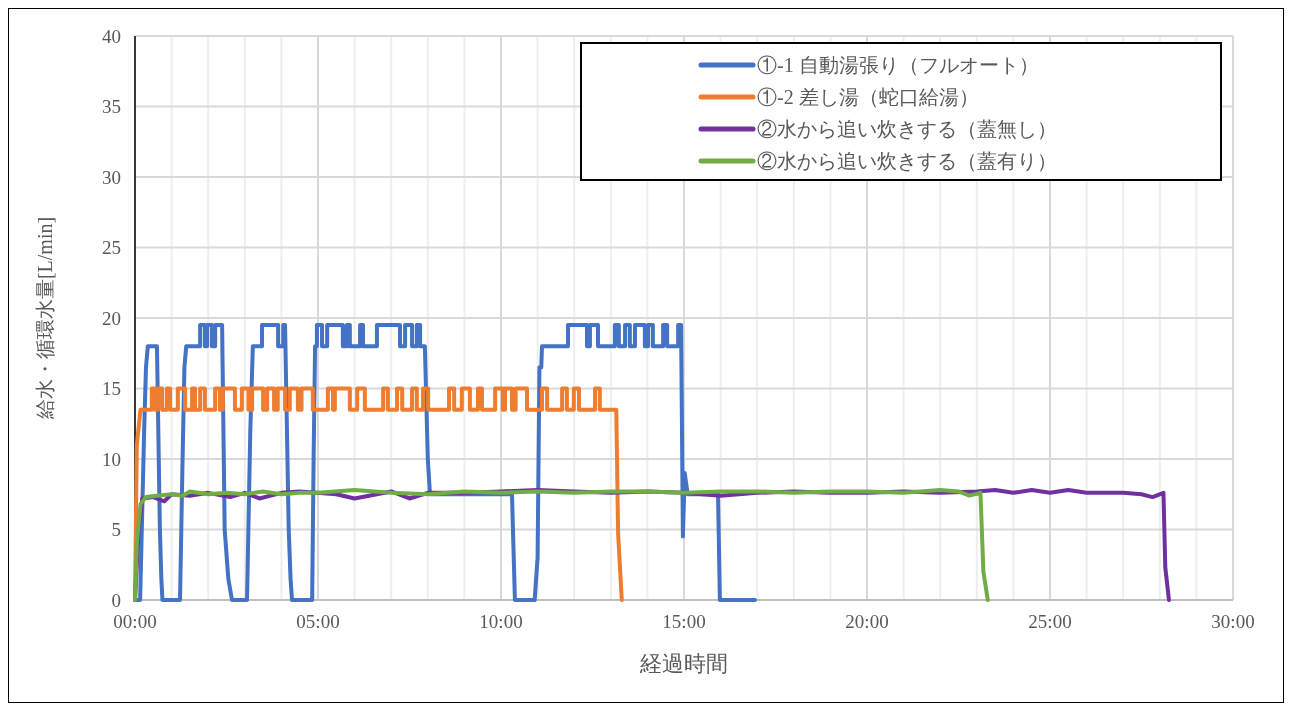  What do you see at coordinates (867, 621) in the screenshot?
I see `x-tick-label: 20:00` at bounding box center [867, 621].